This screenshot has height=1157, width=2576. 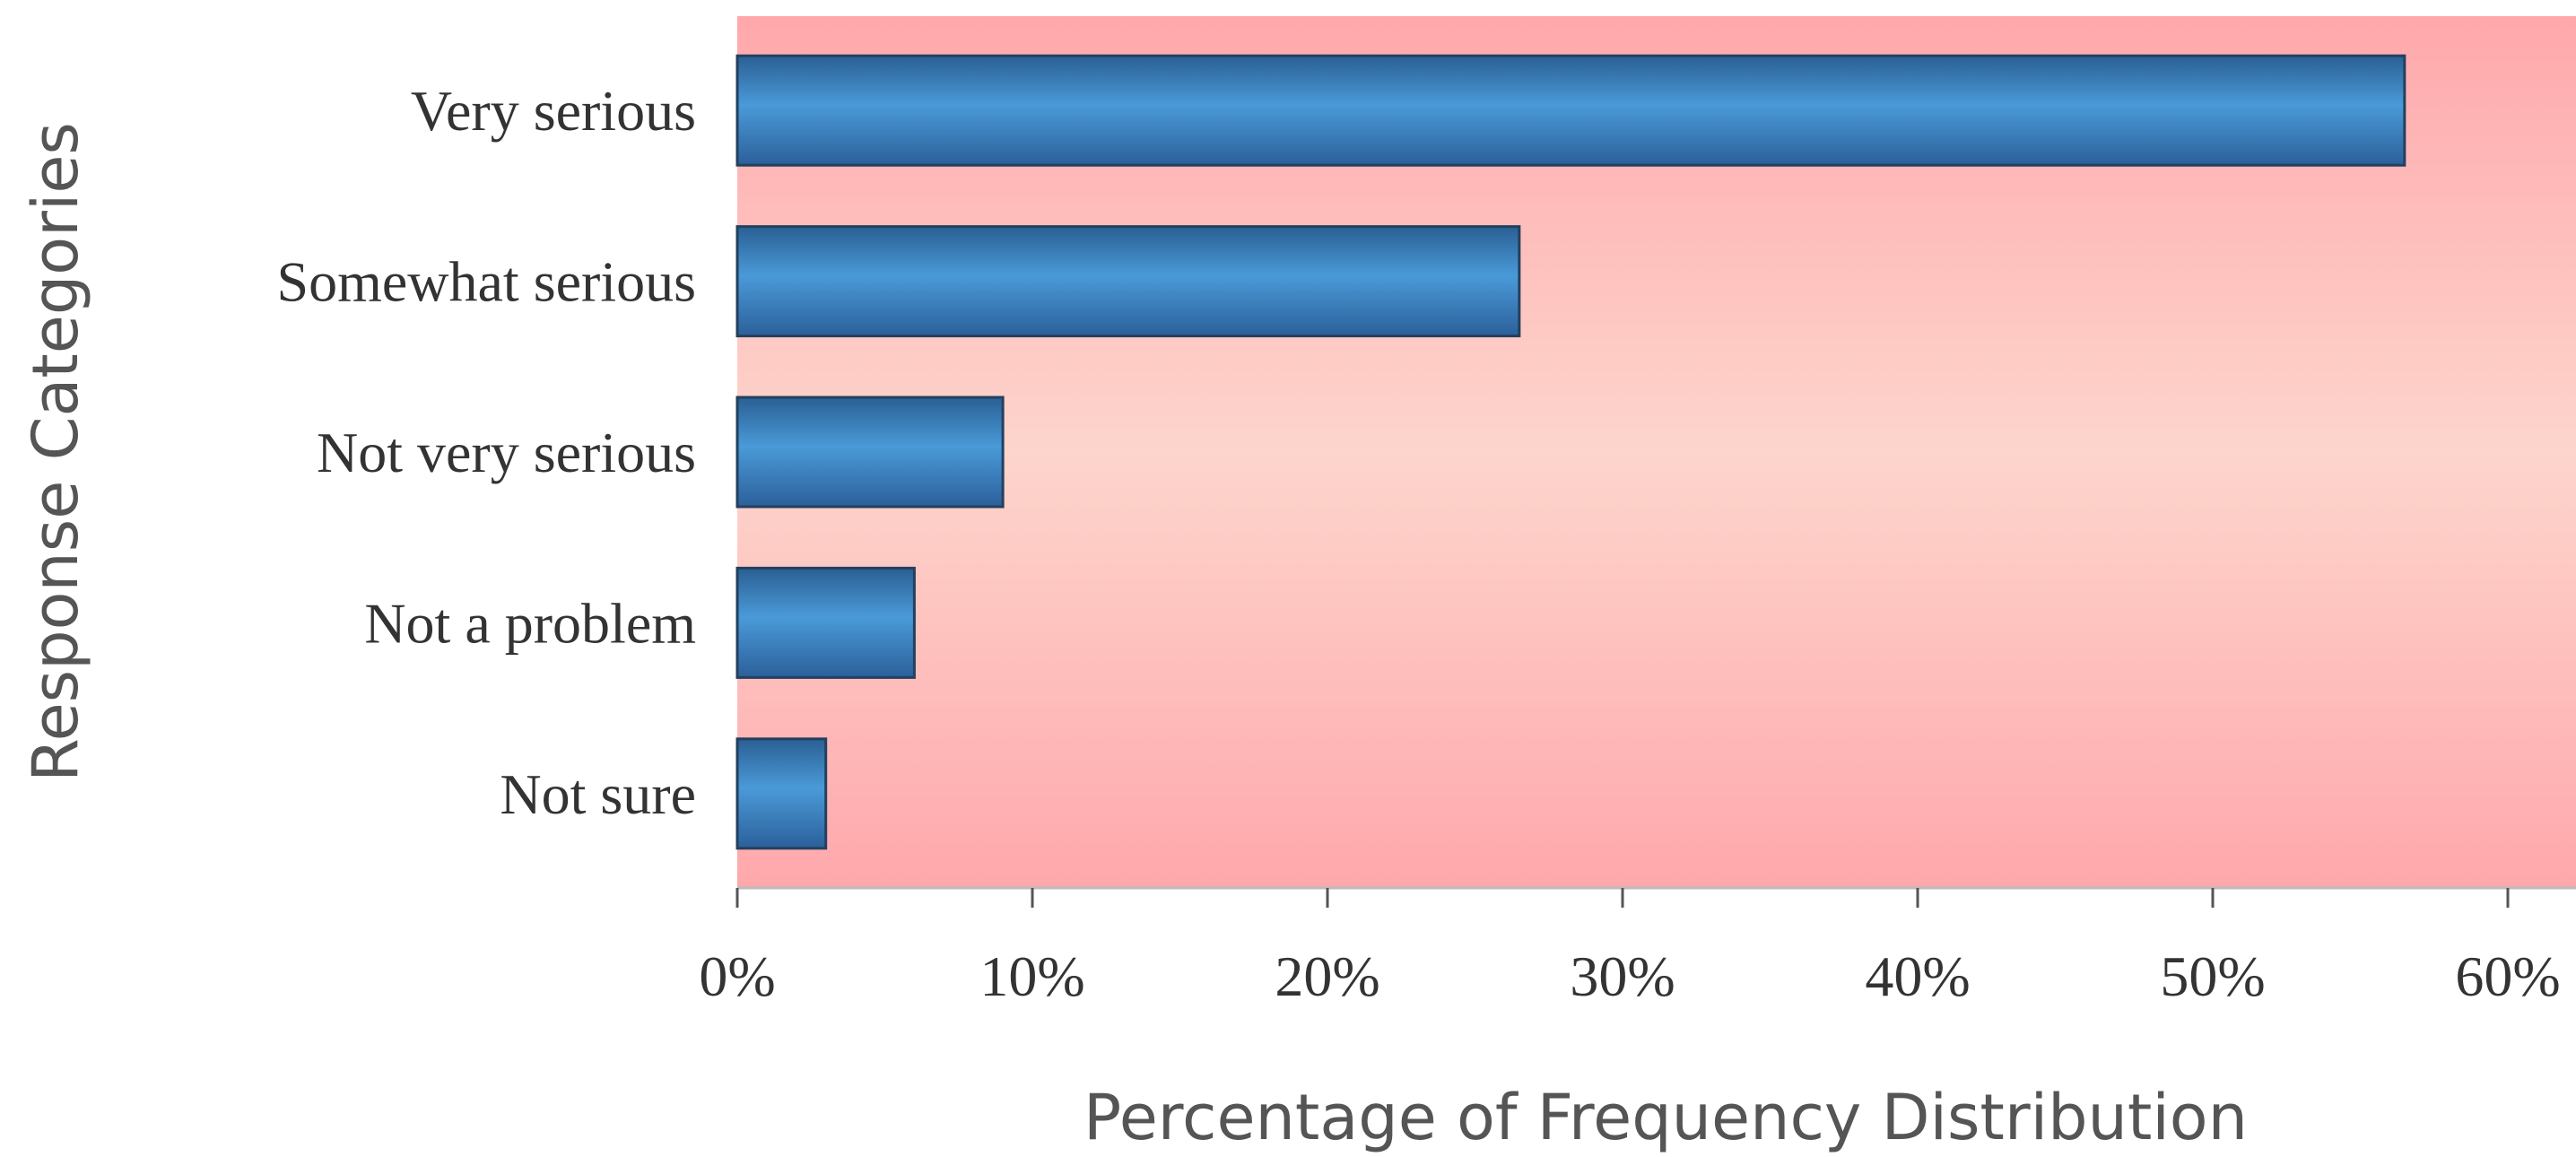 What do you see at coordinates (487, 282) in the screenshot?
I see `category-label: Somewhat serious` at bounding box center [487, 282].